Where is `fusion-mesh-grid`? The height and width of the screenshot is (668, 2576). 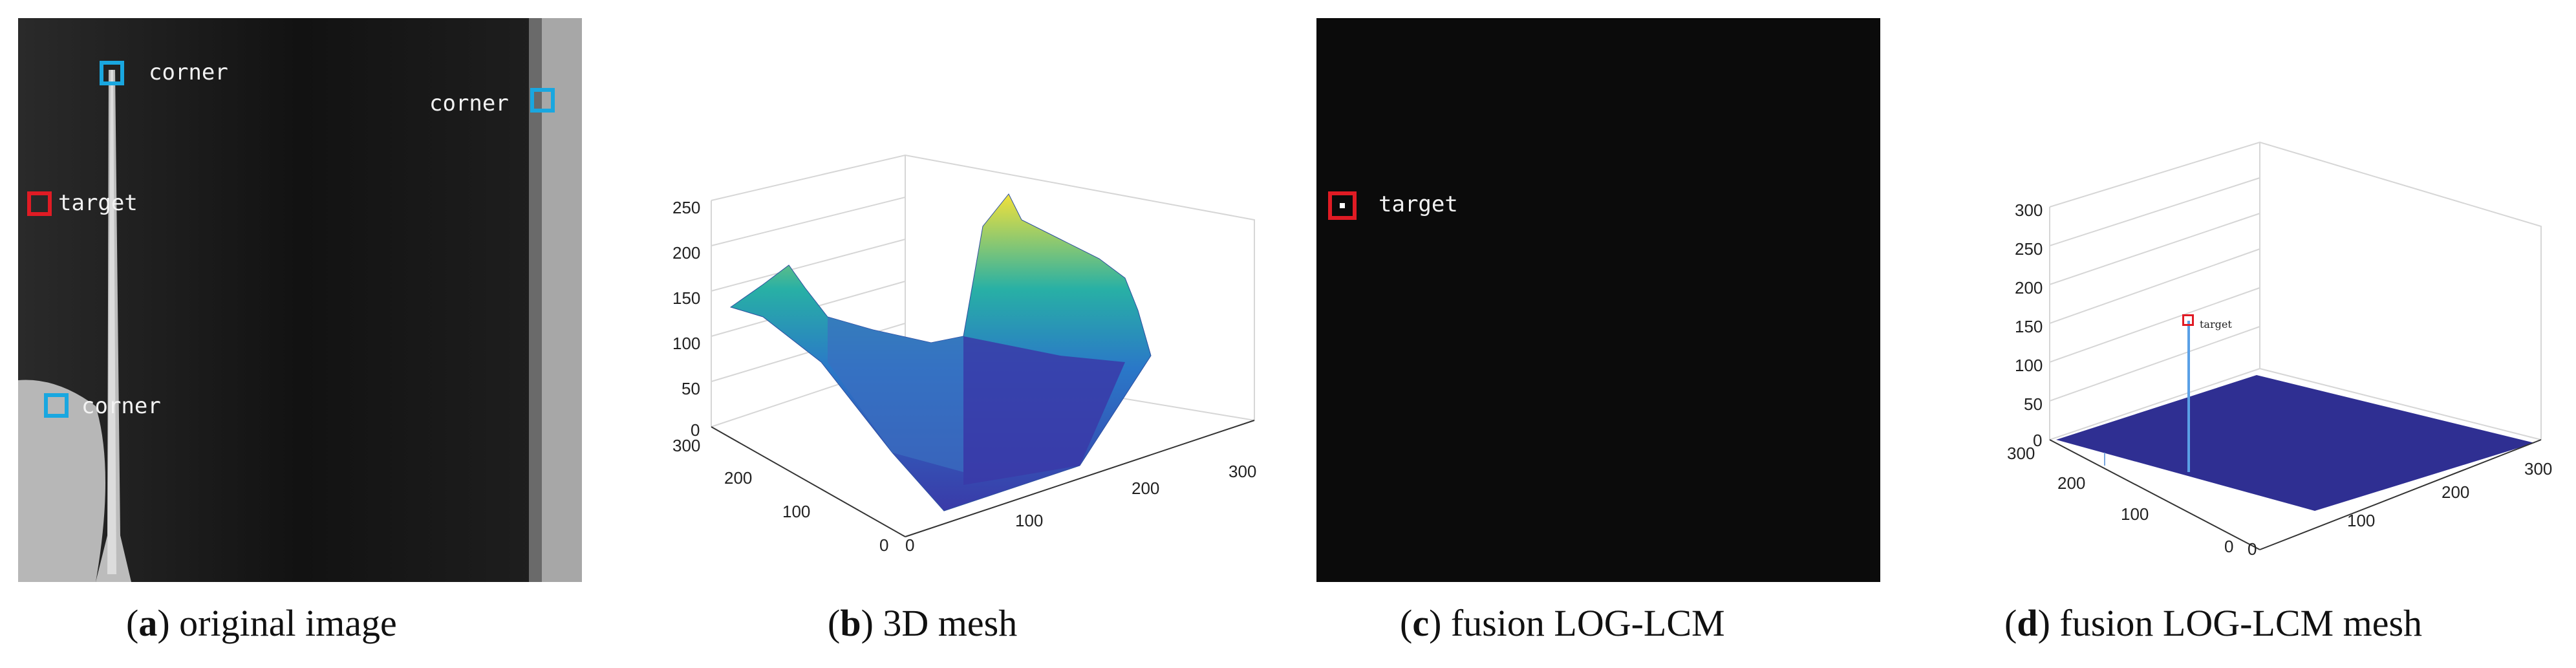
fusion-mesh-grid is located at coordinates (2295, 290).